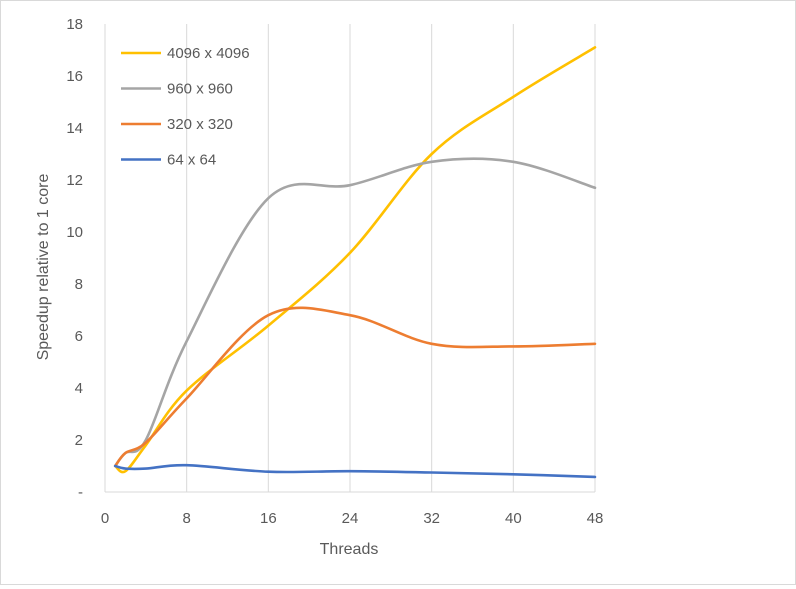 This screenshot has height=589, width=796. Describe the element at coordinates (74, 128) in the screenshot. I see `y-tick-label: 14` at that location.